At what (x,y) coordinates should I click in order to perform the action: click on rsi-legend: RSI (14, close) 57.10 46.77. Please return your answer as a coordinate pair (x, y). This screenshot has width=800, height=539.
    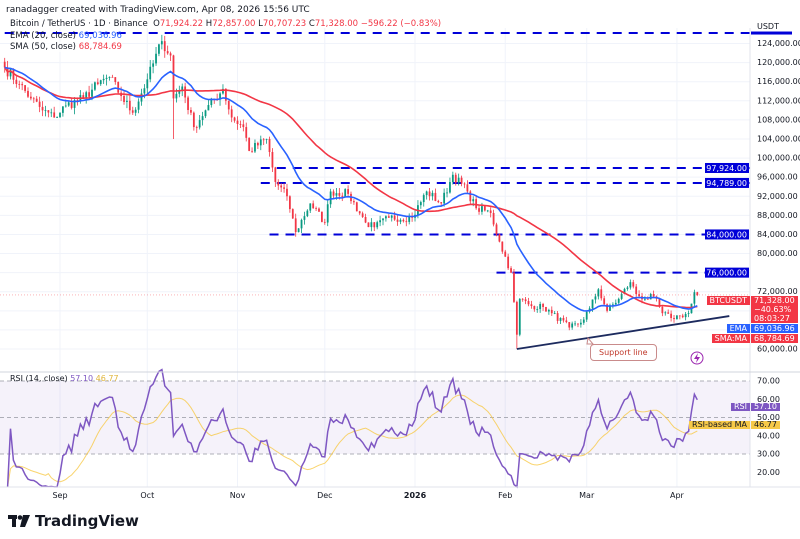
    Looking at the image, I should click on (64, 378).